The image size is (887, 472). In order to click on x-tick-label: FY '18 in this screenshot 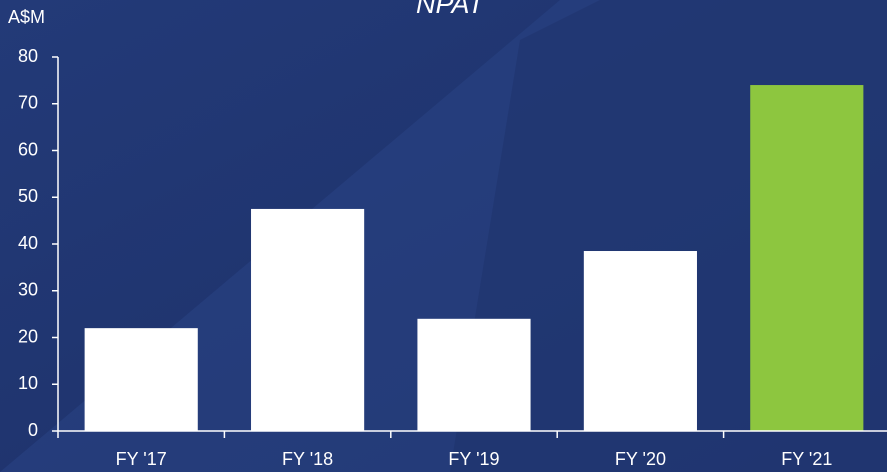, I will do `click(307, 459)`.